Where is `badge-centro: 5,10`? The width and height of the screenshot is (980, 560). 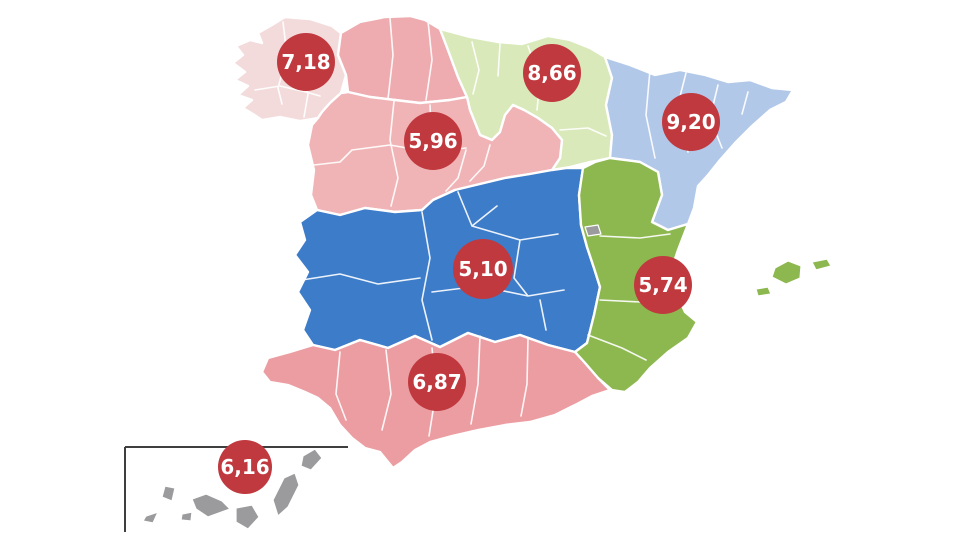
badge-centro: 5,10 is located at coordinates (483, 269).